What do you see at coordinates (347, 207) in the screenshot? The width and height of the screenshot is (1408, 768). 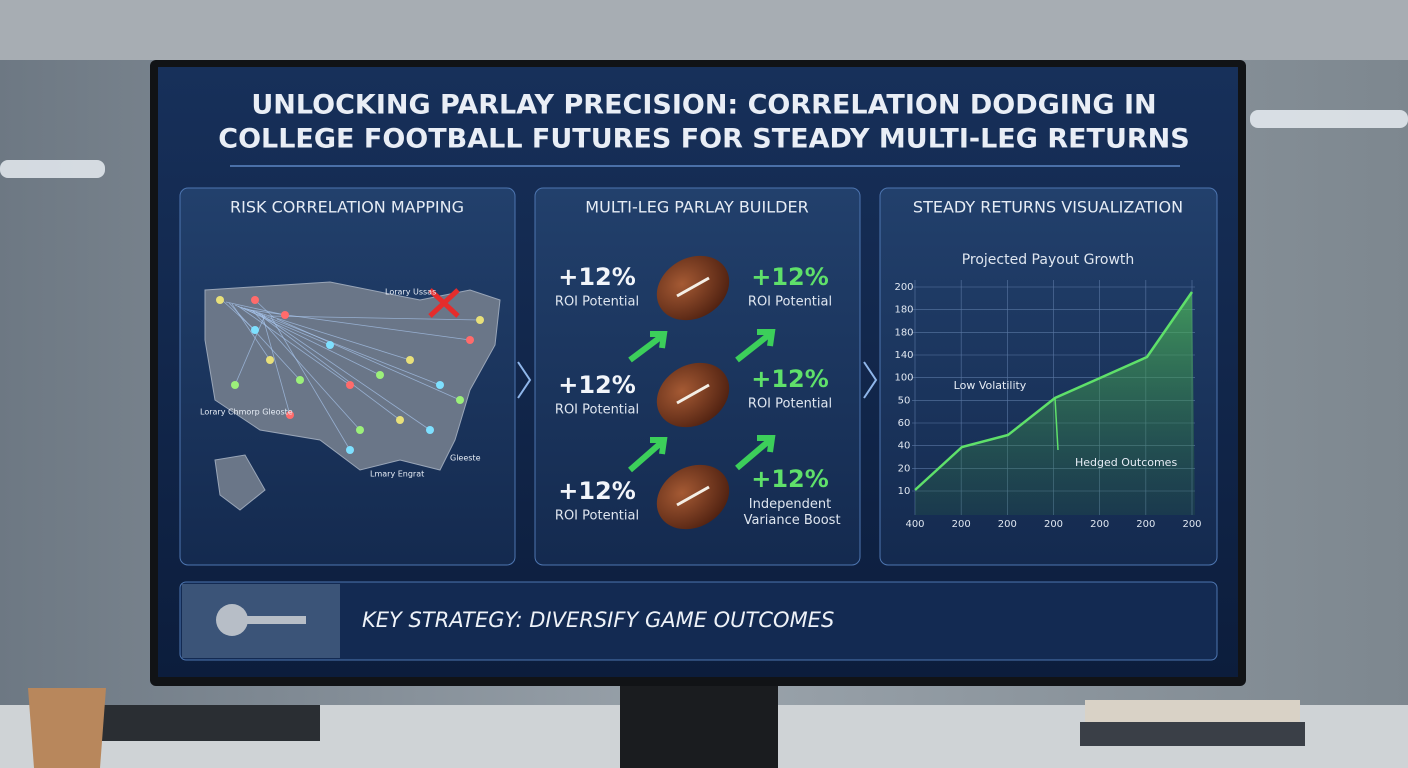 I see `panel-heading: RISK CORRELATION MAPPING` at bounding box center [347, 207].